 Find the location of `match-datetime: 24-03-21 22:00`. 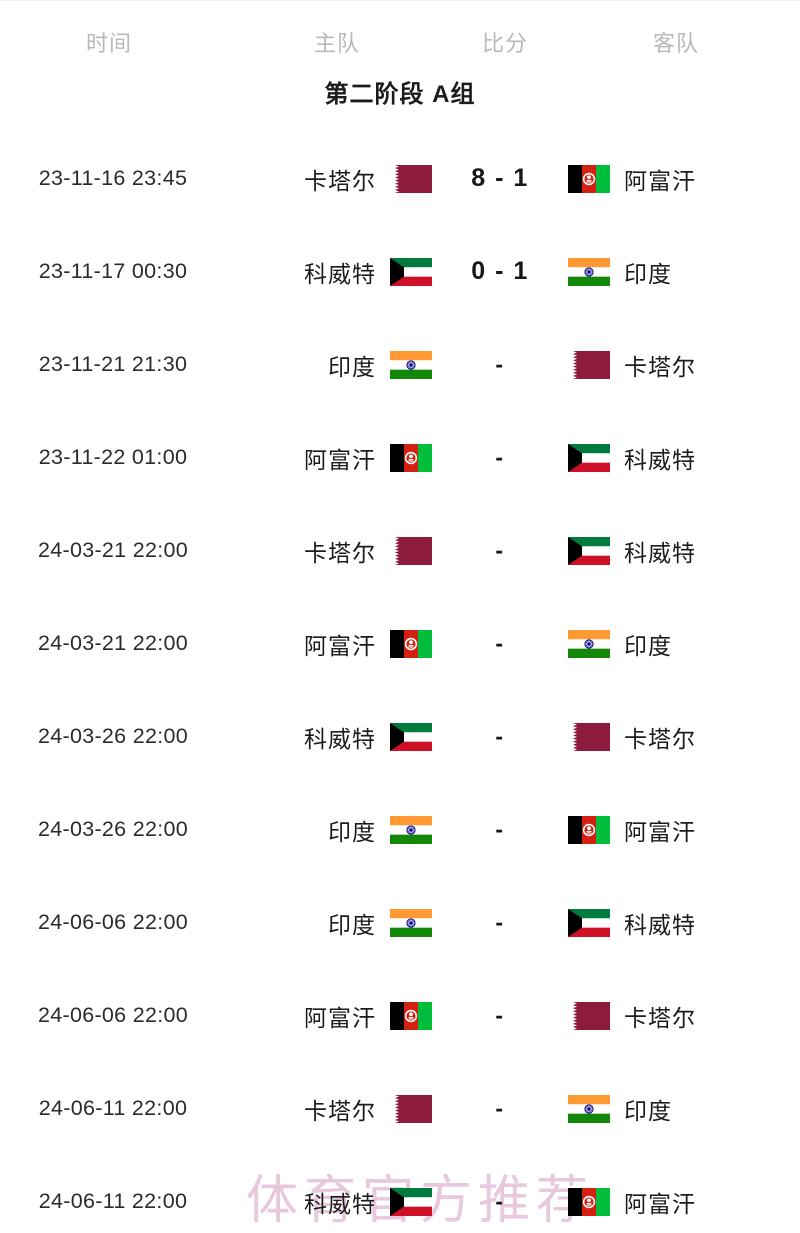

match-datetime: 24-03-21 22:00 is located at coordinates (113, 550).